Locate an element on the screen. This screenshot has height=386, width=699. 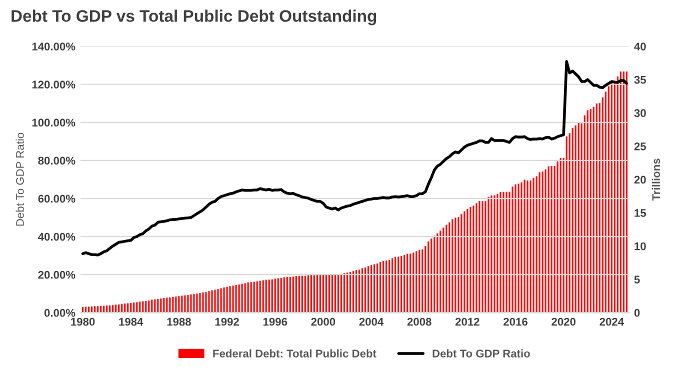
y-axis-title: Debt To GDP Ratio is located at coordinates (20, 179).